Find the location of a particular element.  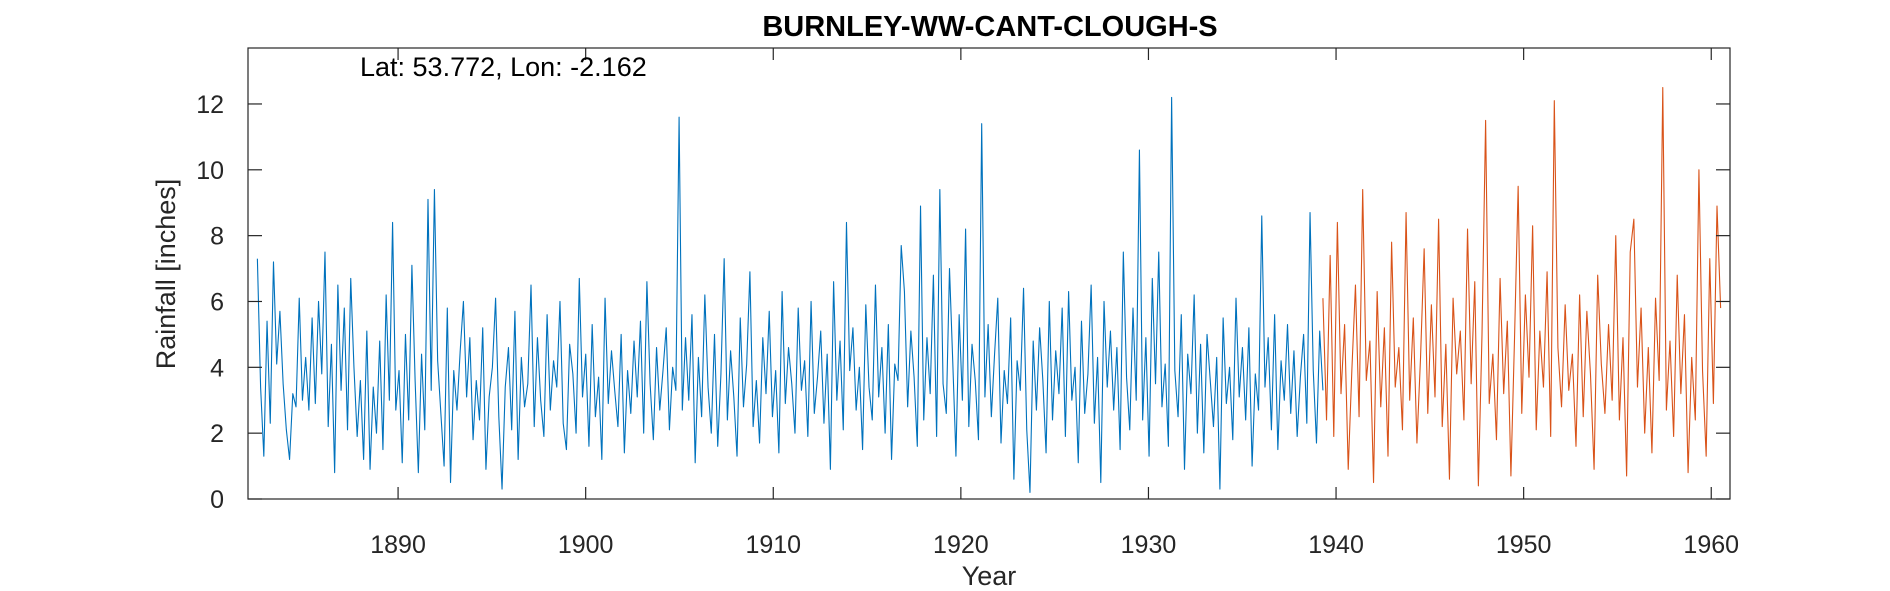

chart-title: BURNLEY-WW-CANT-CLOUGH-S is located at coordinates (989, 27).